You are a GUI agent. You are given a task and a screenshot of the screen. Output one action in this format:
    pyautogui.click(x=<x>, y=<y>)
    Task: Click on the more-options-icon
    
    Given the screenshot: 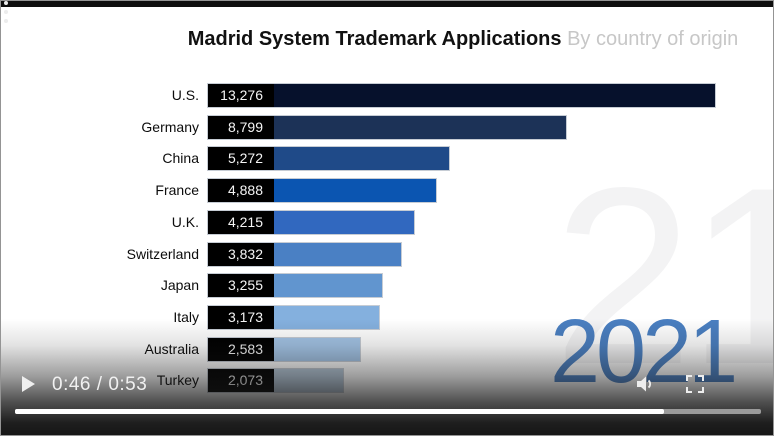 What is the action you would take?
    pyautogui.click(x=6, y=12)
    